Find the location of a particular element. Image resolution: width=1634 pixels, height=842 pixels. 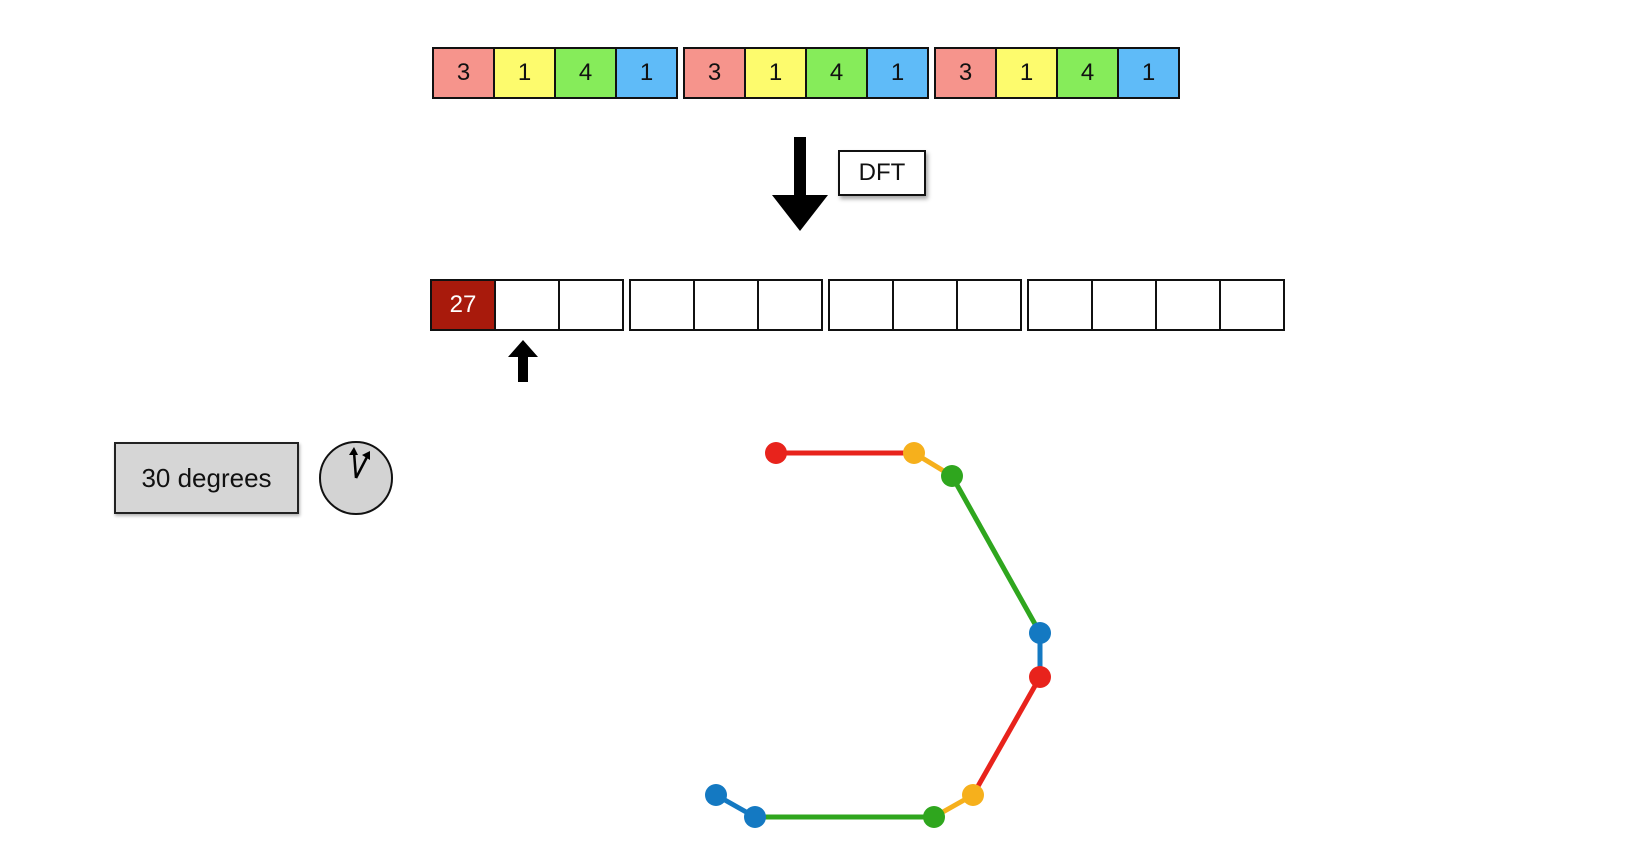

dial-hand-rotated is located at coordinates (362, 466).